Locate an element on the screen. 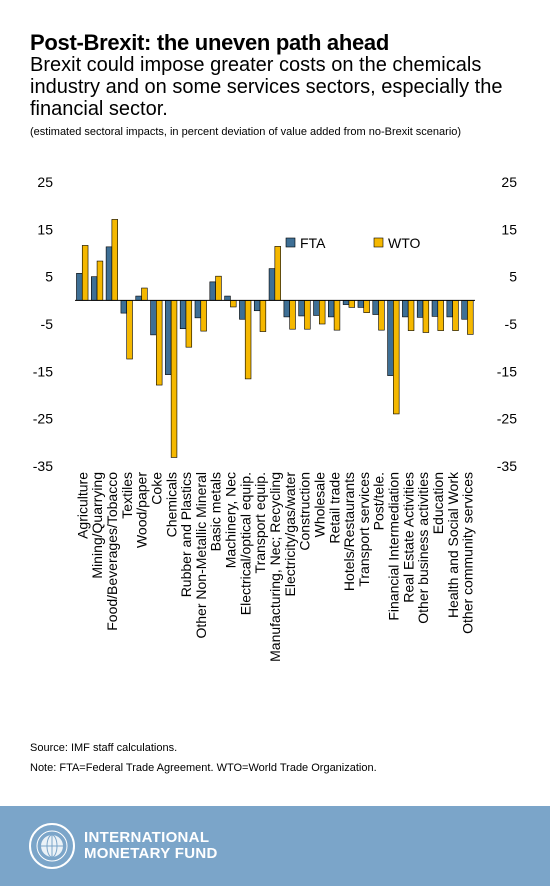 This screenshot has height=886, width=550. y-tick-label-right: 15 is located at coordinates (509, 229).